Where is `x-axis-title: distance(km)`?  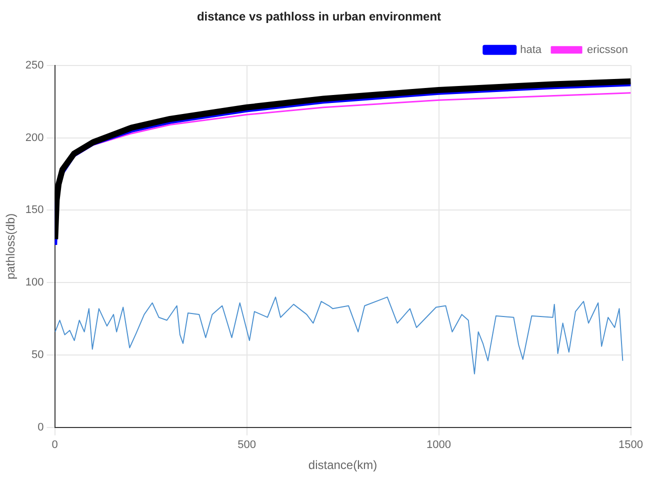
x-axis-title: distance(km) is located at coordinates (343, 465).